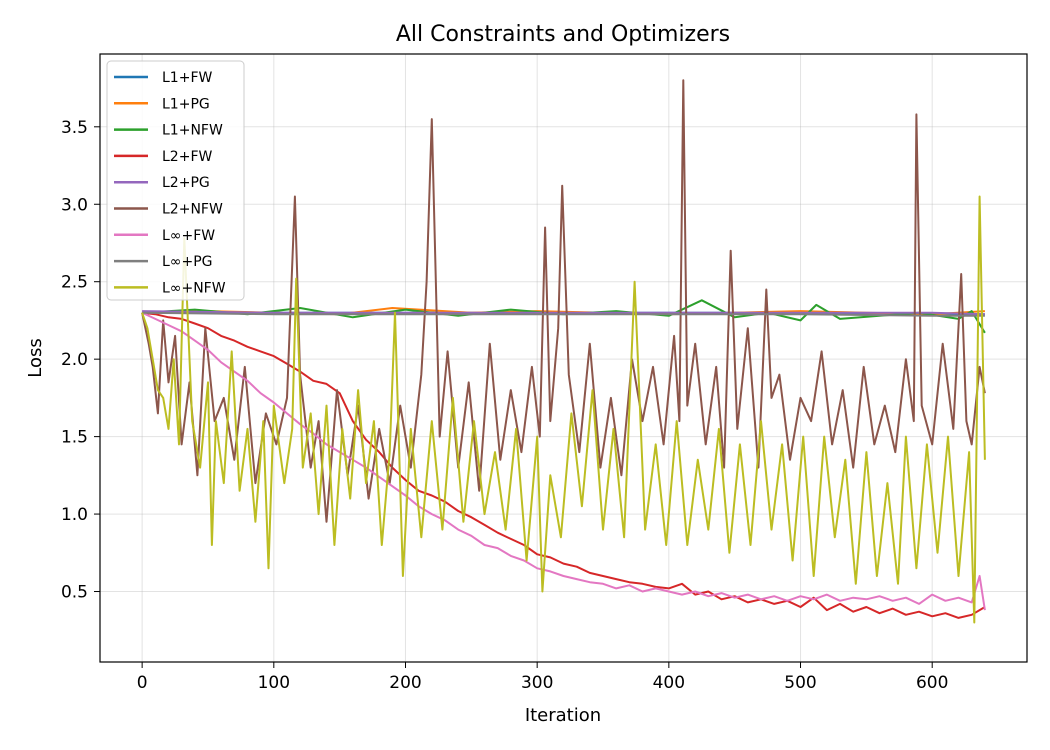  Describe the element at coordinates (74, 593) in the screenshot. I see `y-tick-label: 0.5` at that location.